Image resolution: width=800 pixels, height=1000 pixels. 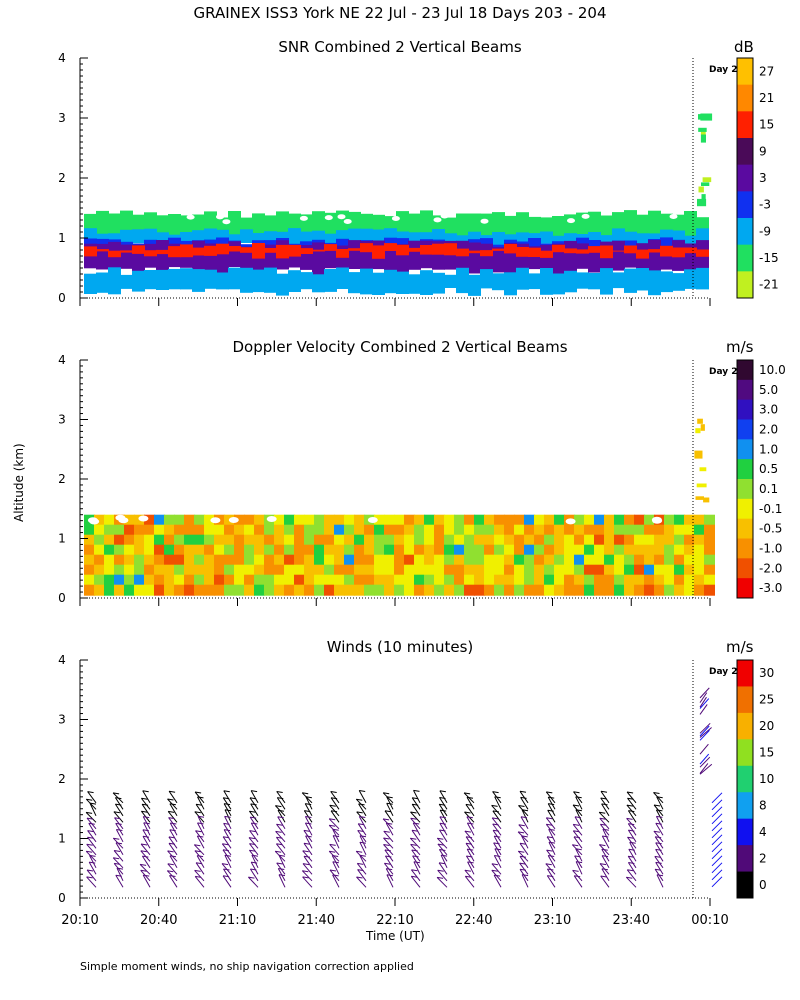 I want to click on doppler-cell-upper-echo, so click(x=701, y=485).